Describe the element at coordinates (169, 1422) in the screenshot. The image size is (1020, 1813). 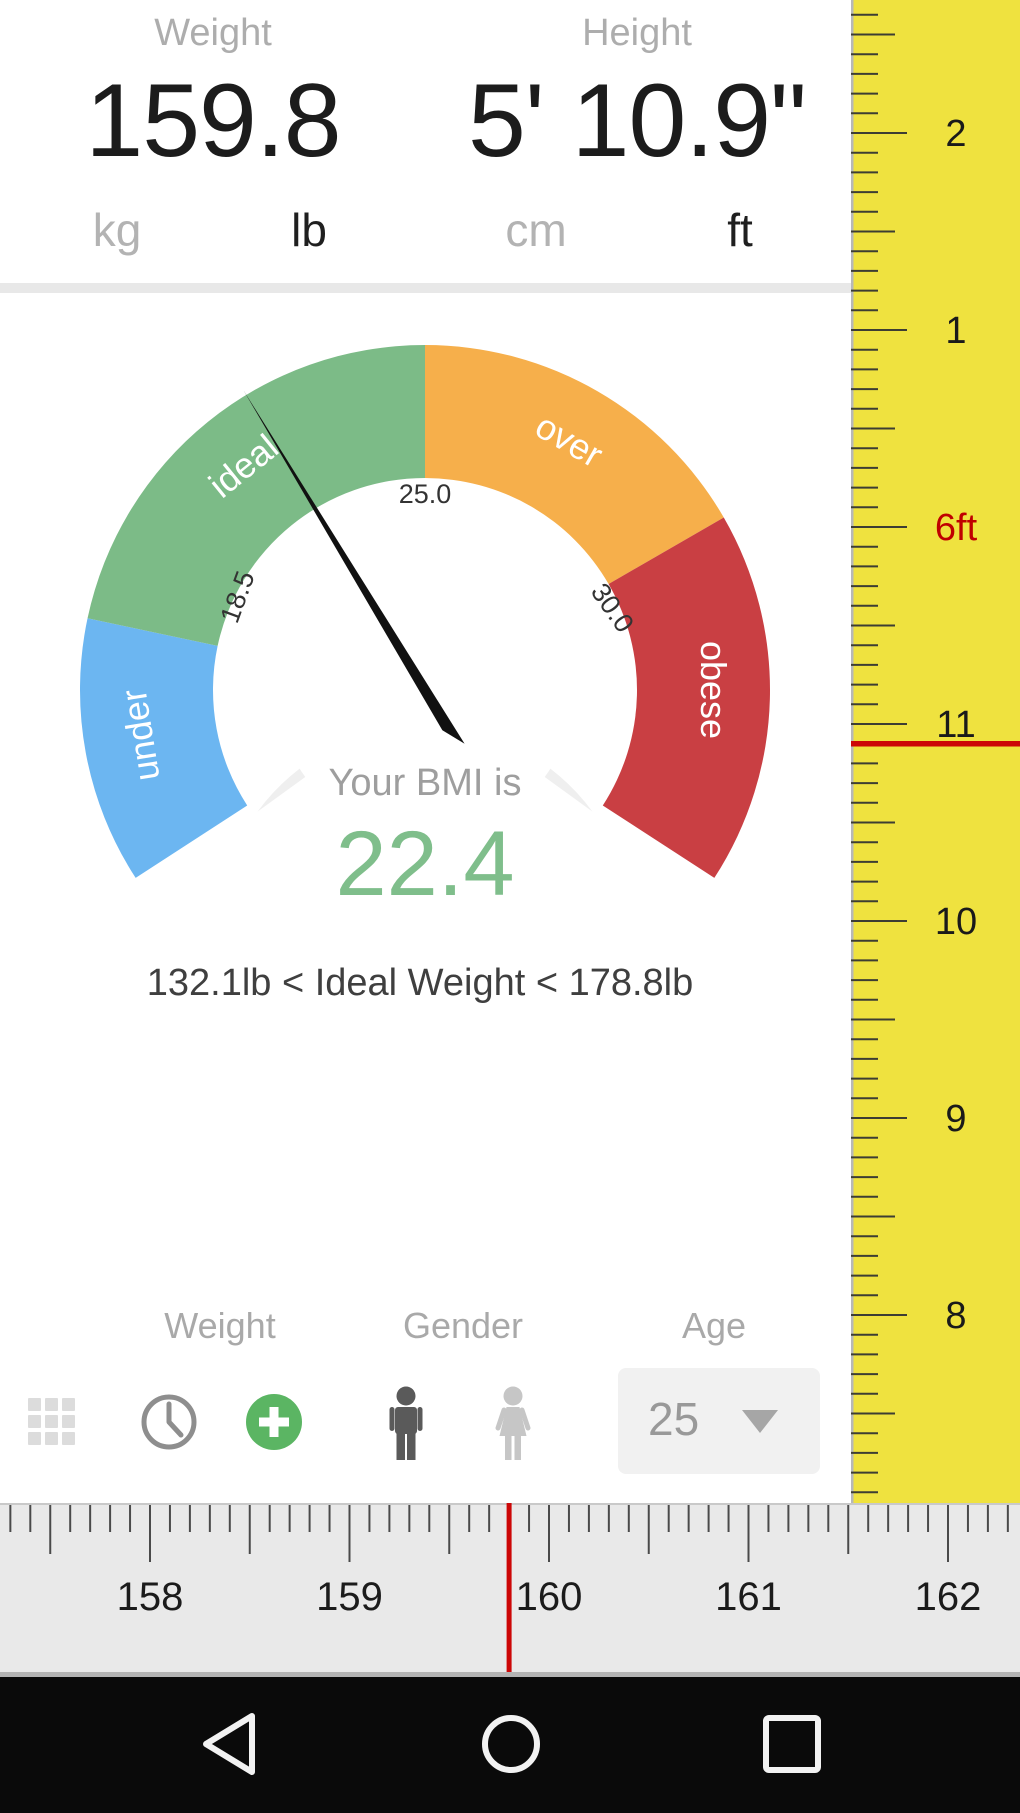
I see `history-clock-icon` at that location.